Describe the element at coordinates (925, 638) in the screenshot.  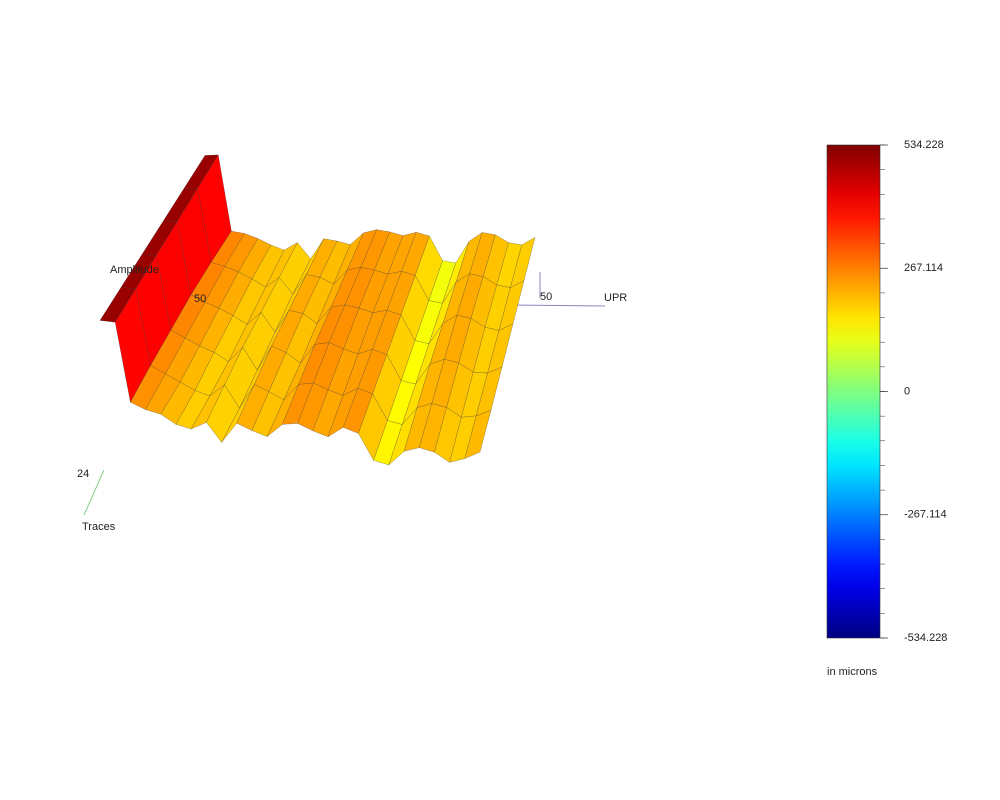
I see `colorbar-tick-label: -534.228` at that location.